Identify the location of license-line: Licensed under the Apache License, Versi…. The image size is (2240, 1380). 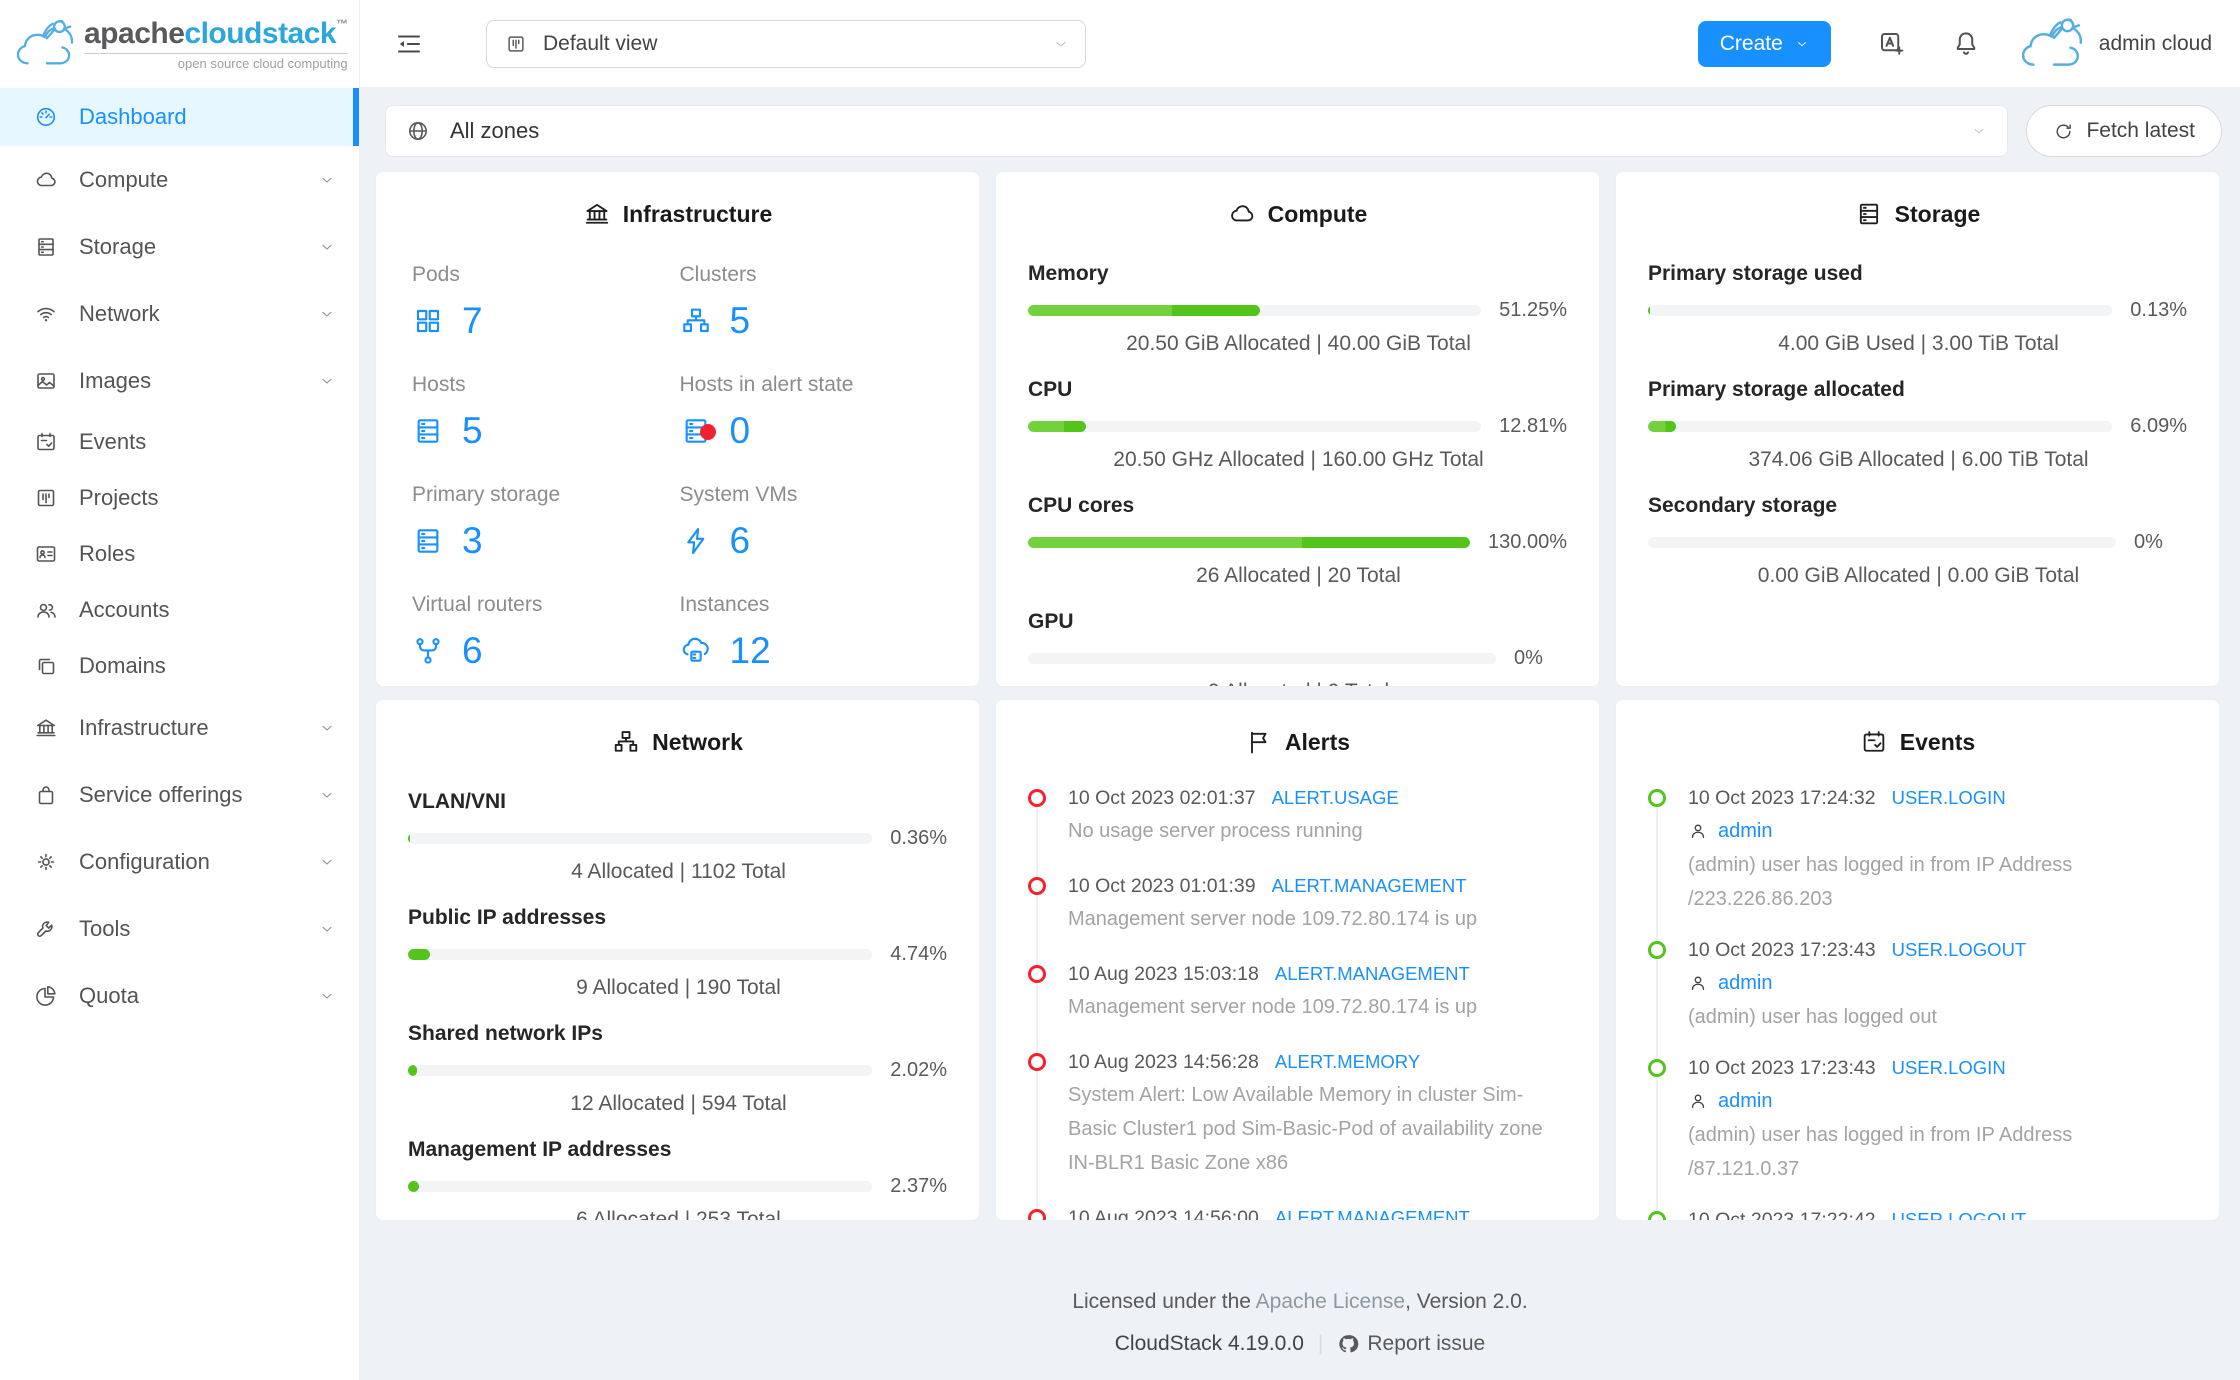
(1300, 1301).